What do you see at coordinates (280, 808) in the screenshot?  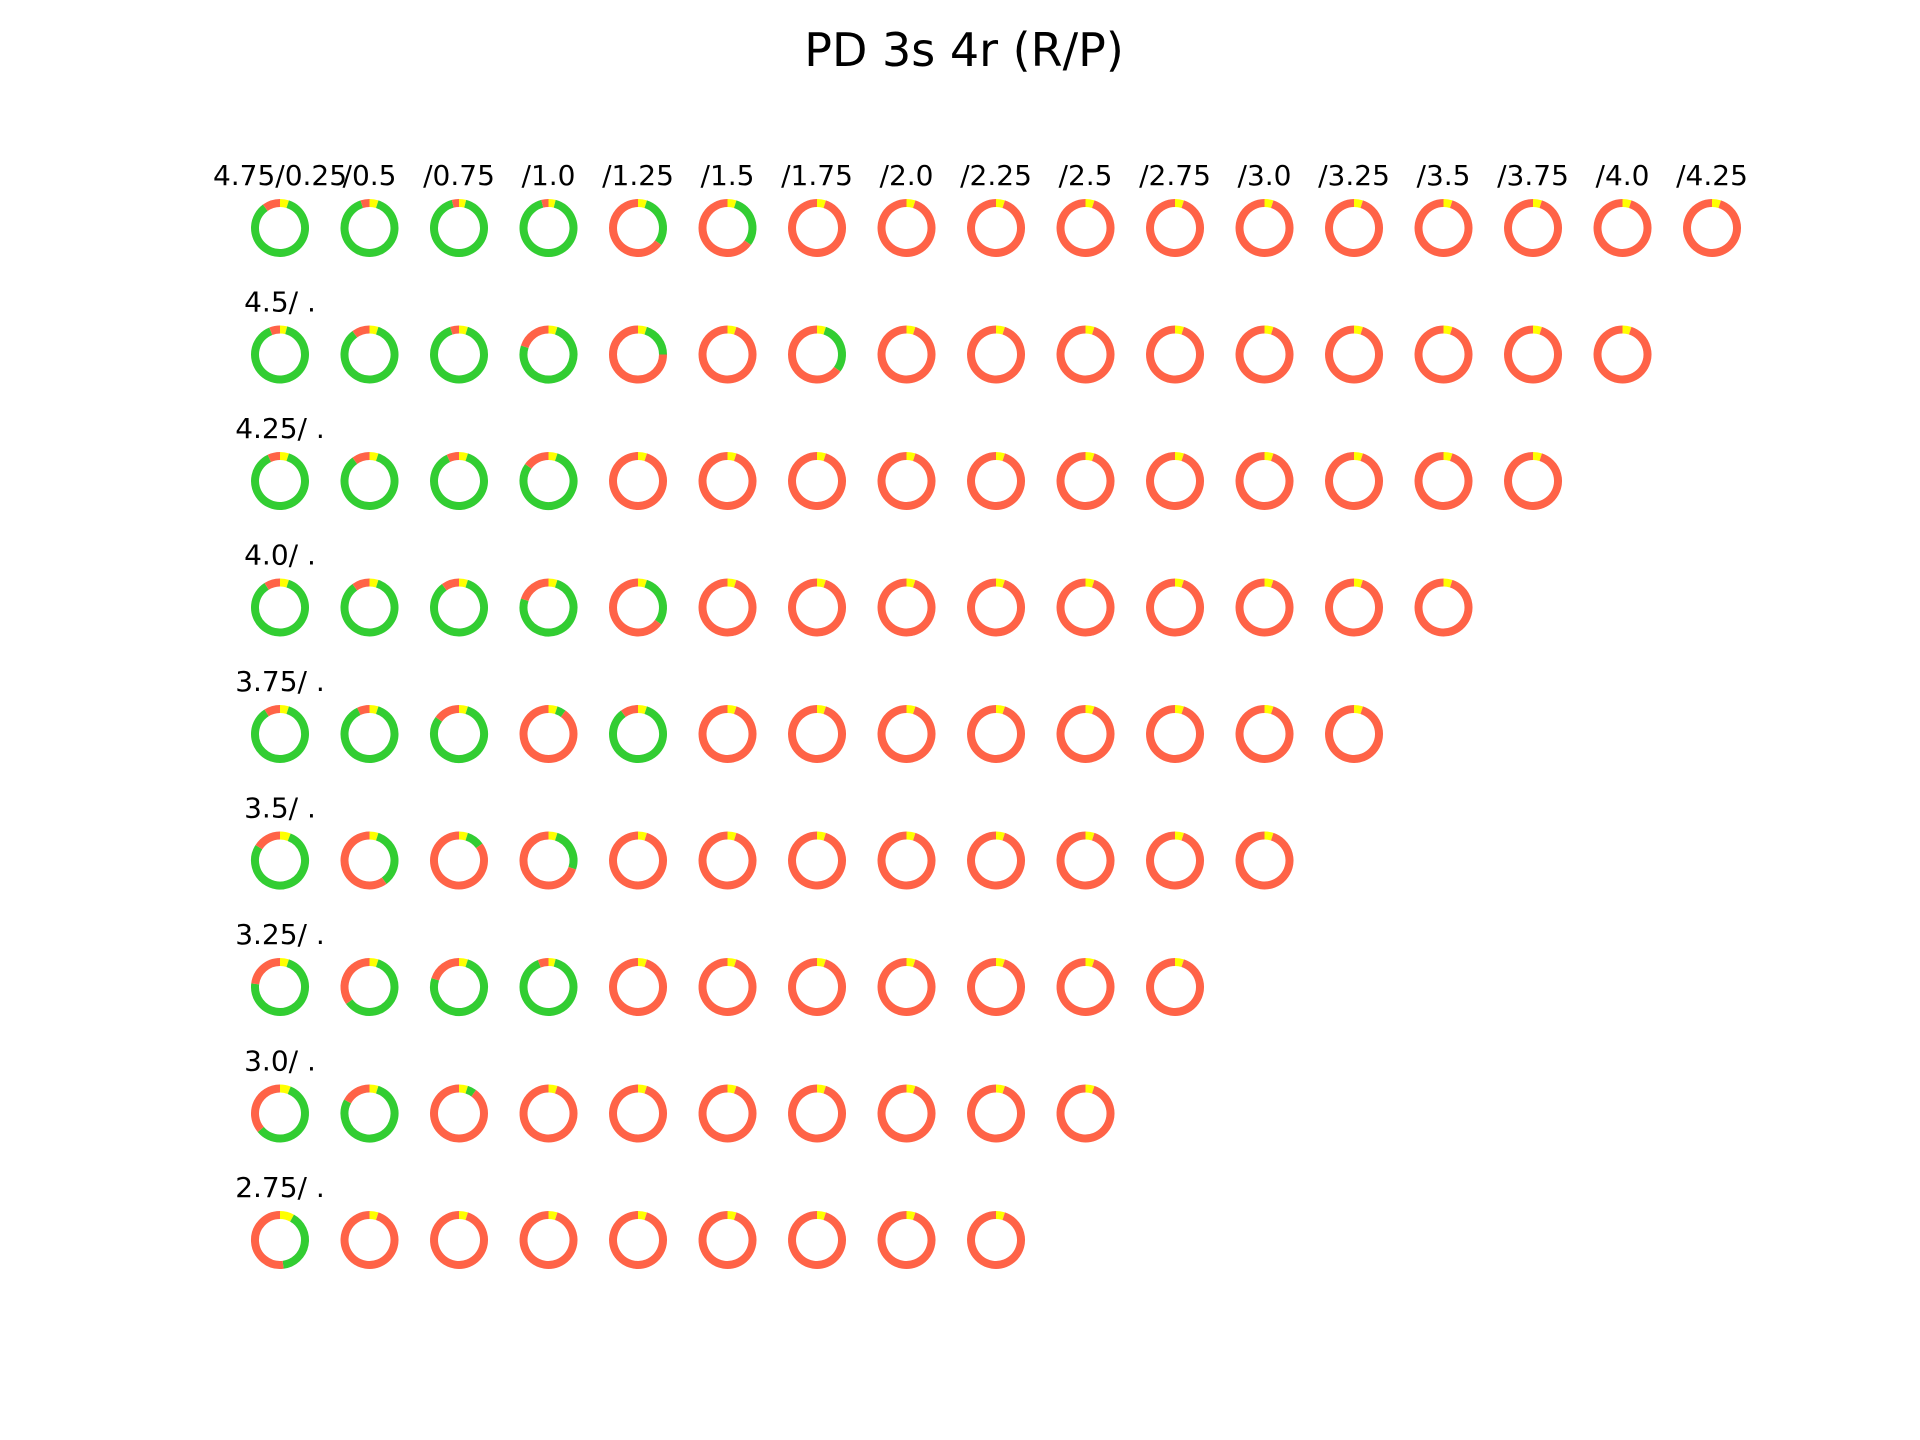 I see `row-label: 3.5/ .` at bounding box center [280, 808].